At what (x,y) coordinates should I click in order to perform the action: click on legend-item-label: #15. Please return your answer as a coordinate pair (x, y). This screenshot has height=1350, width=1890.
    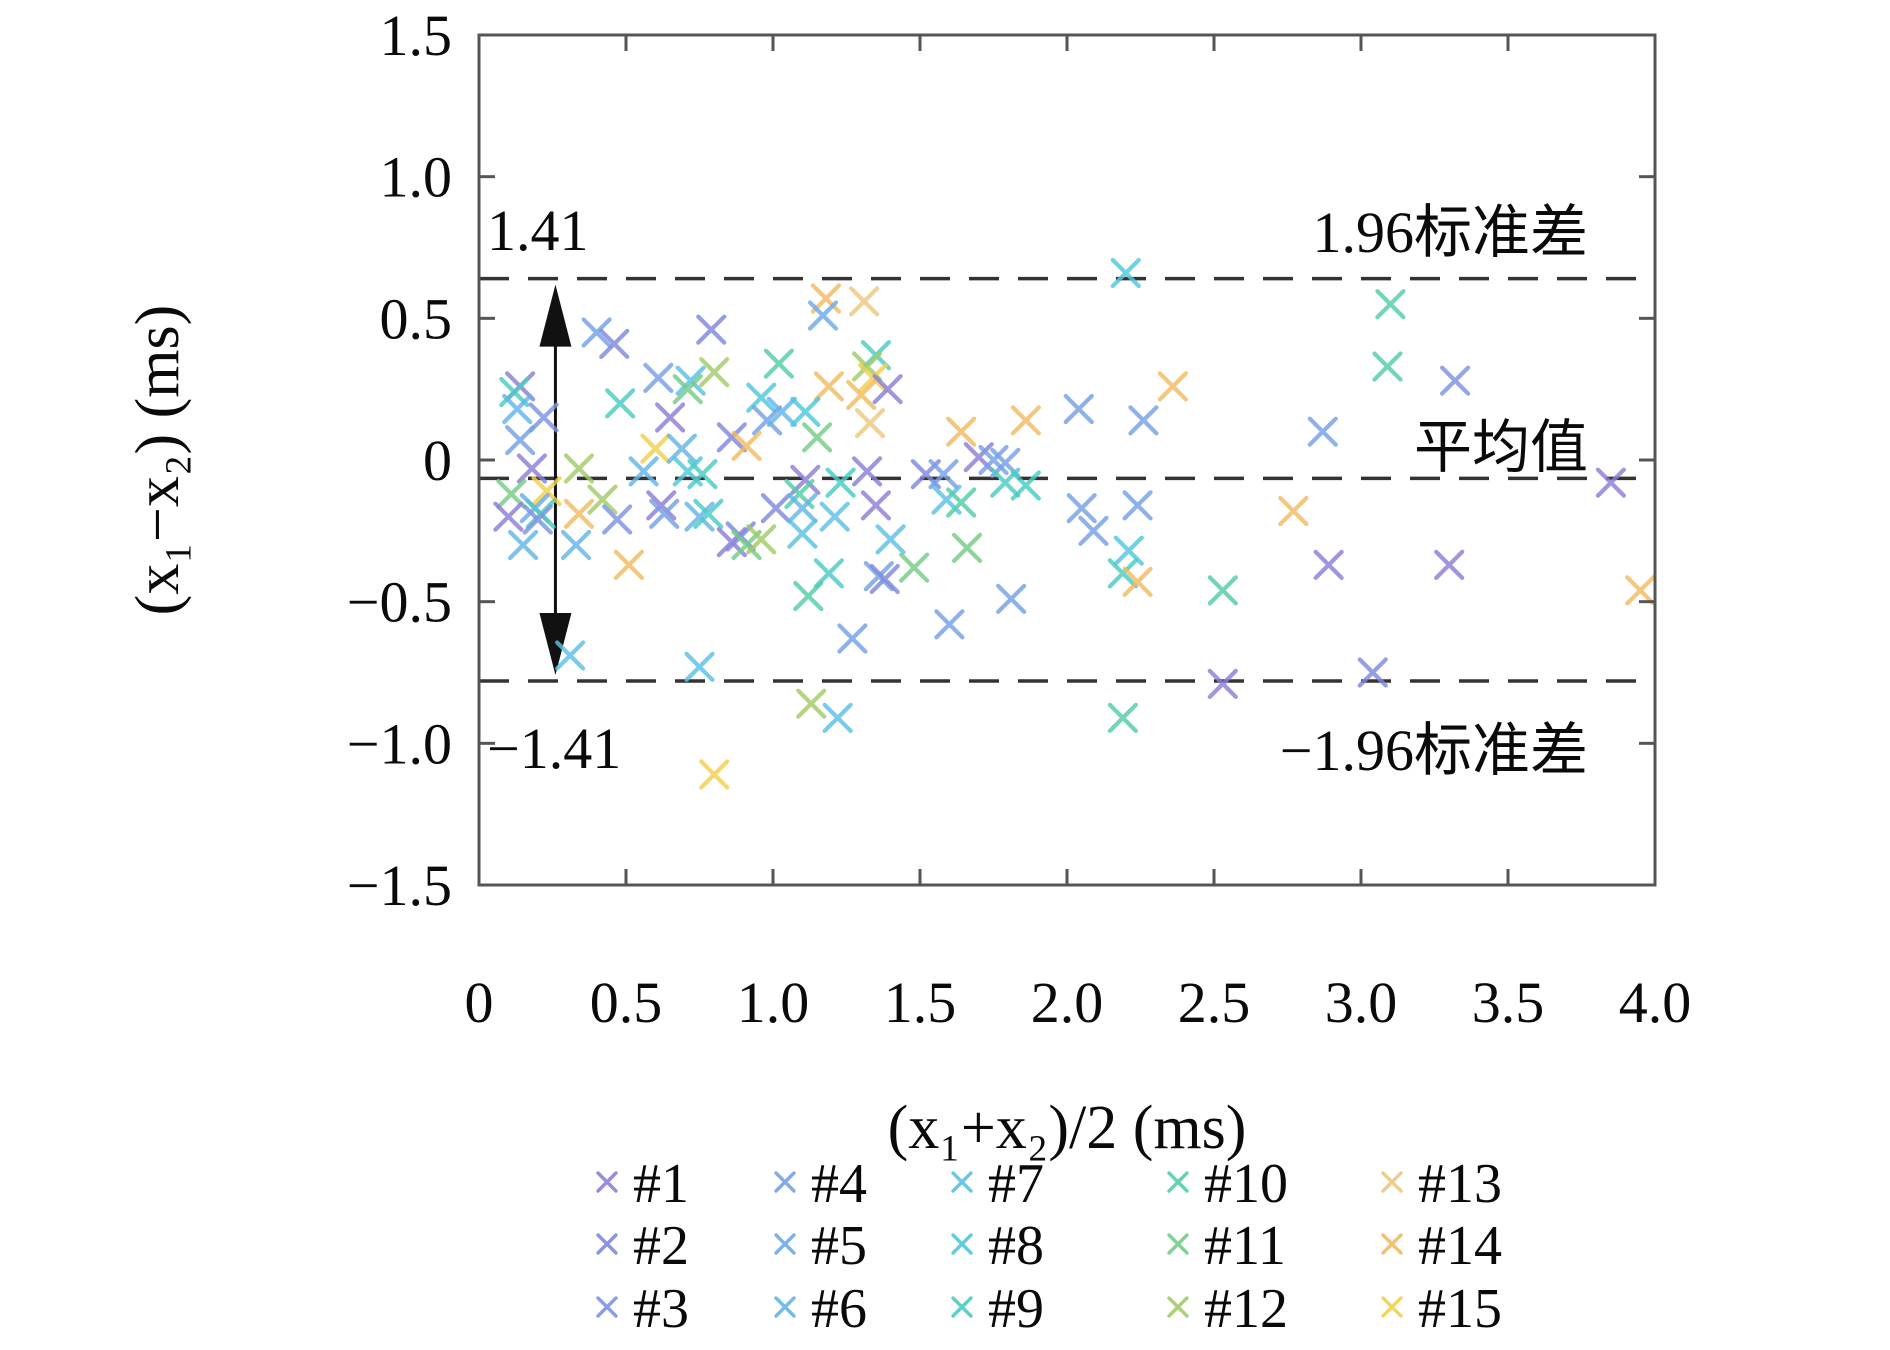
    Looking at the image, I should click on (1460, 1309).